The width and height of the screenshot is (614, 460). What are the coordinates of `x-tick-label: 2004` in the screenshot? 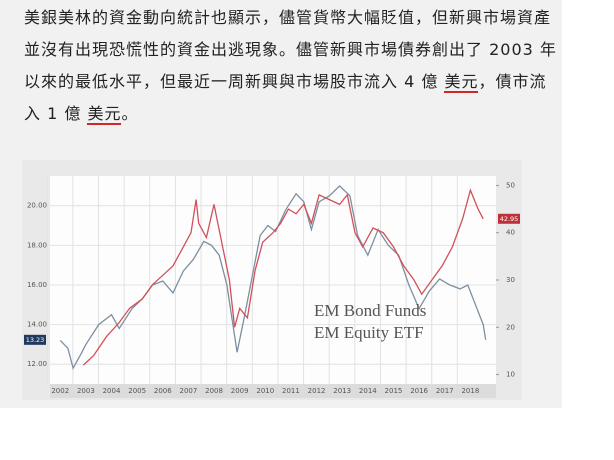 It's located at (112, 391).